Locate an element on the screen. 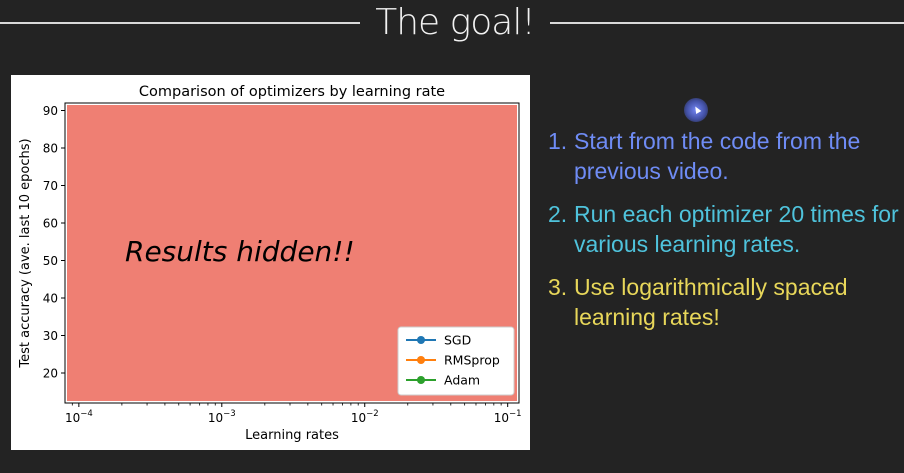  chart-legend is located at coordinates (456, 361).